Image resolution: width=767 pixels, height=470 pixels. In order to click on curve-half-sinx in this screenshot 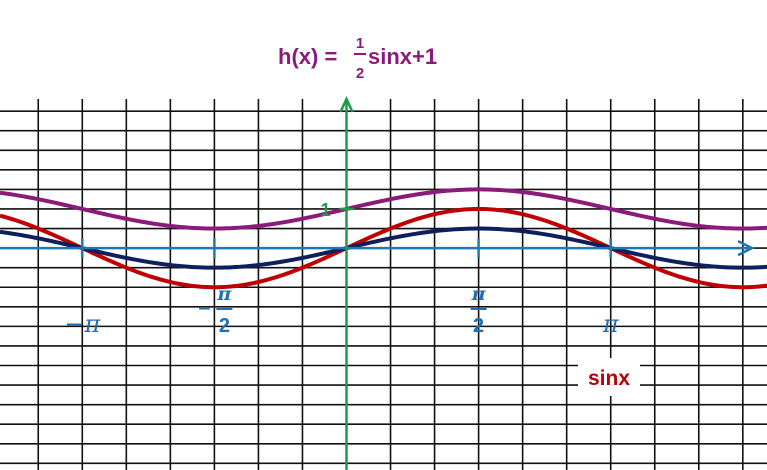, I will do `click(383, 248)`.